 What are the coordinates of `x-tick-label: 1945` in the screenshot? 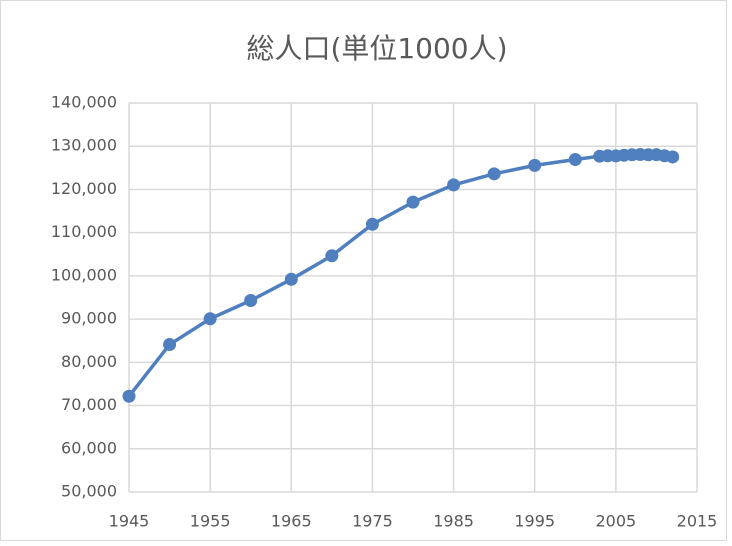 It's located at (129, 521).